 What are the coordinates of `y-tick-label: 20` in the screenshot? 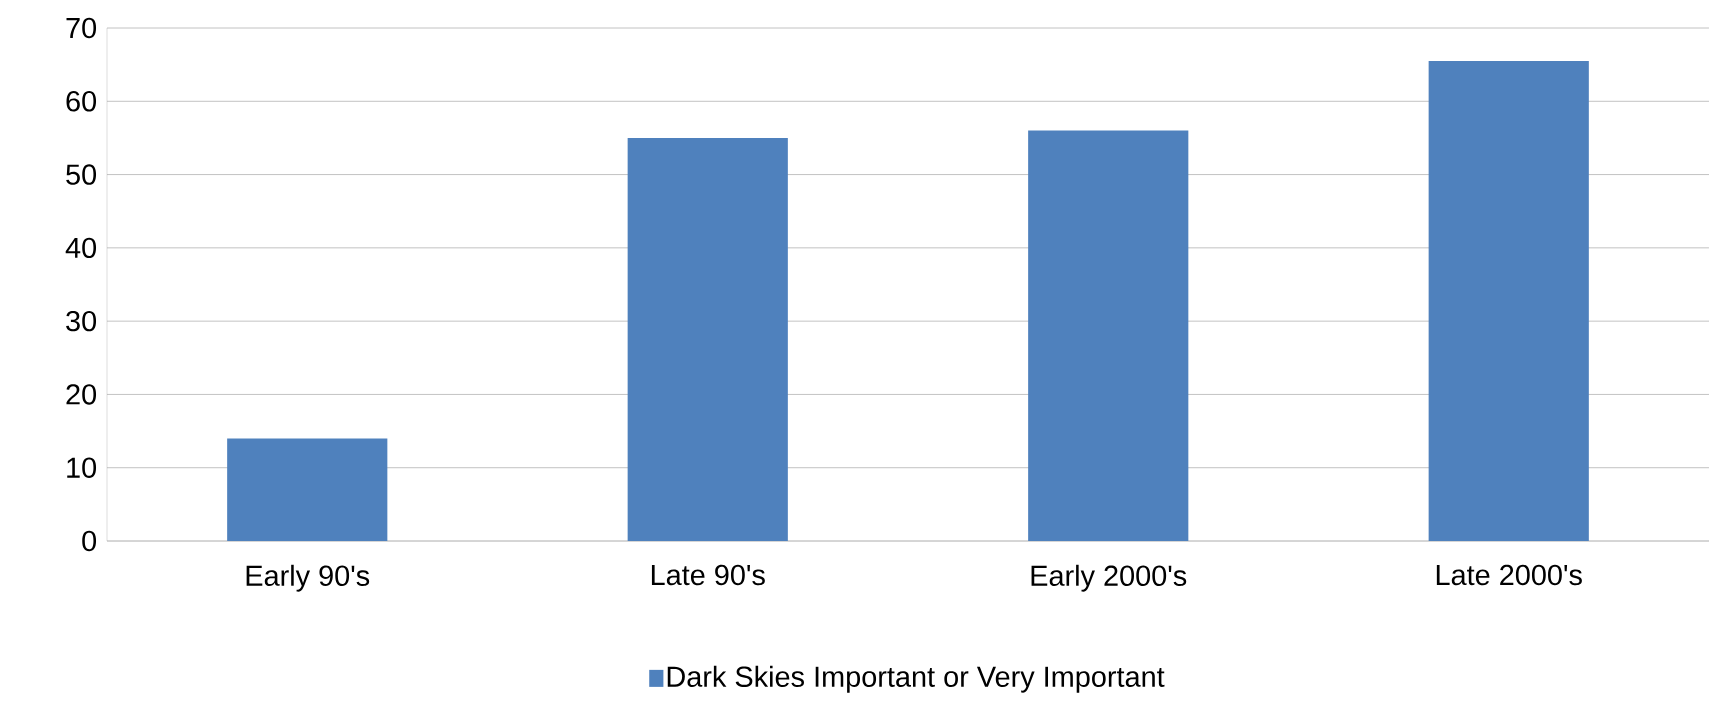 It's located at (81, 394).